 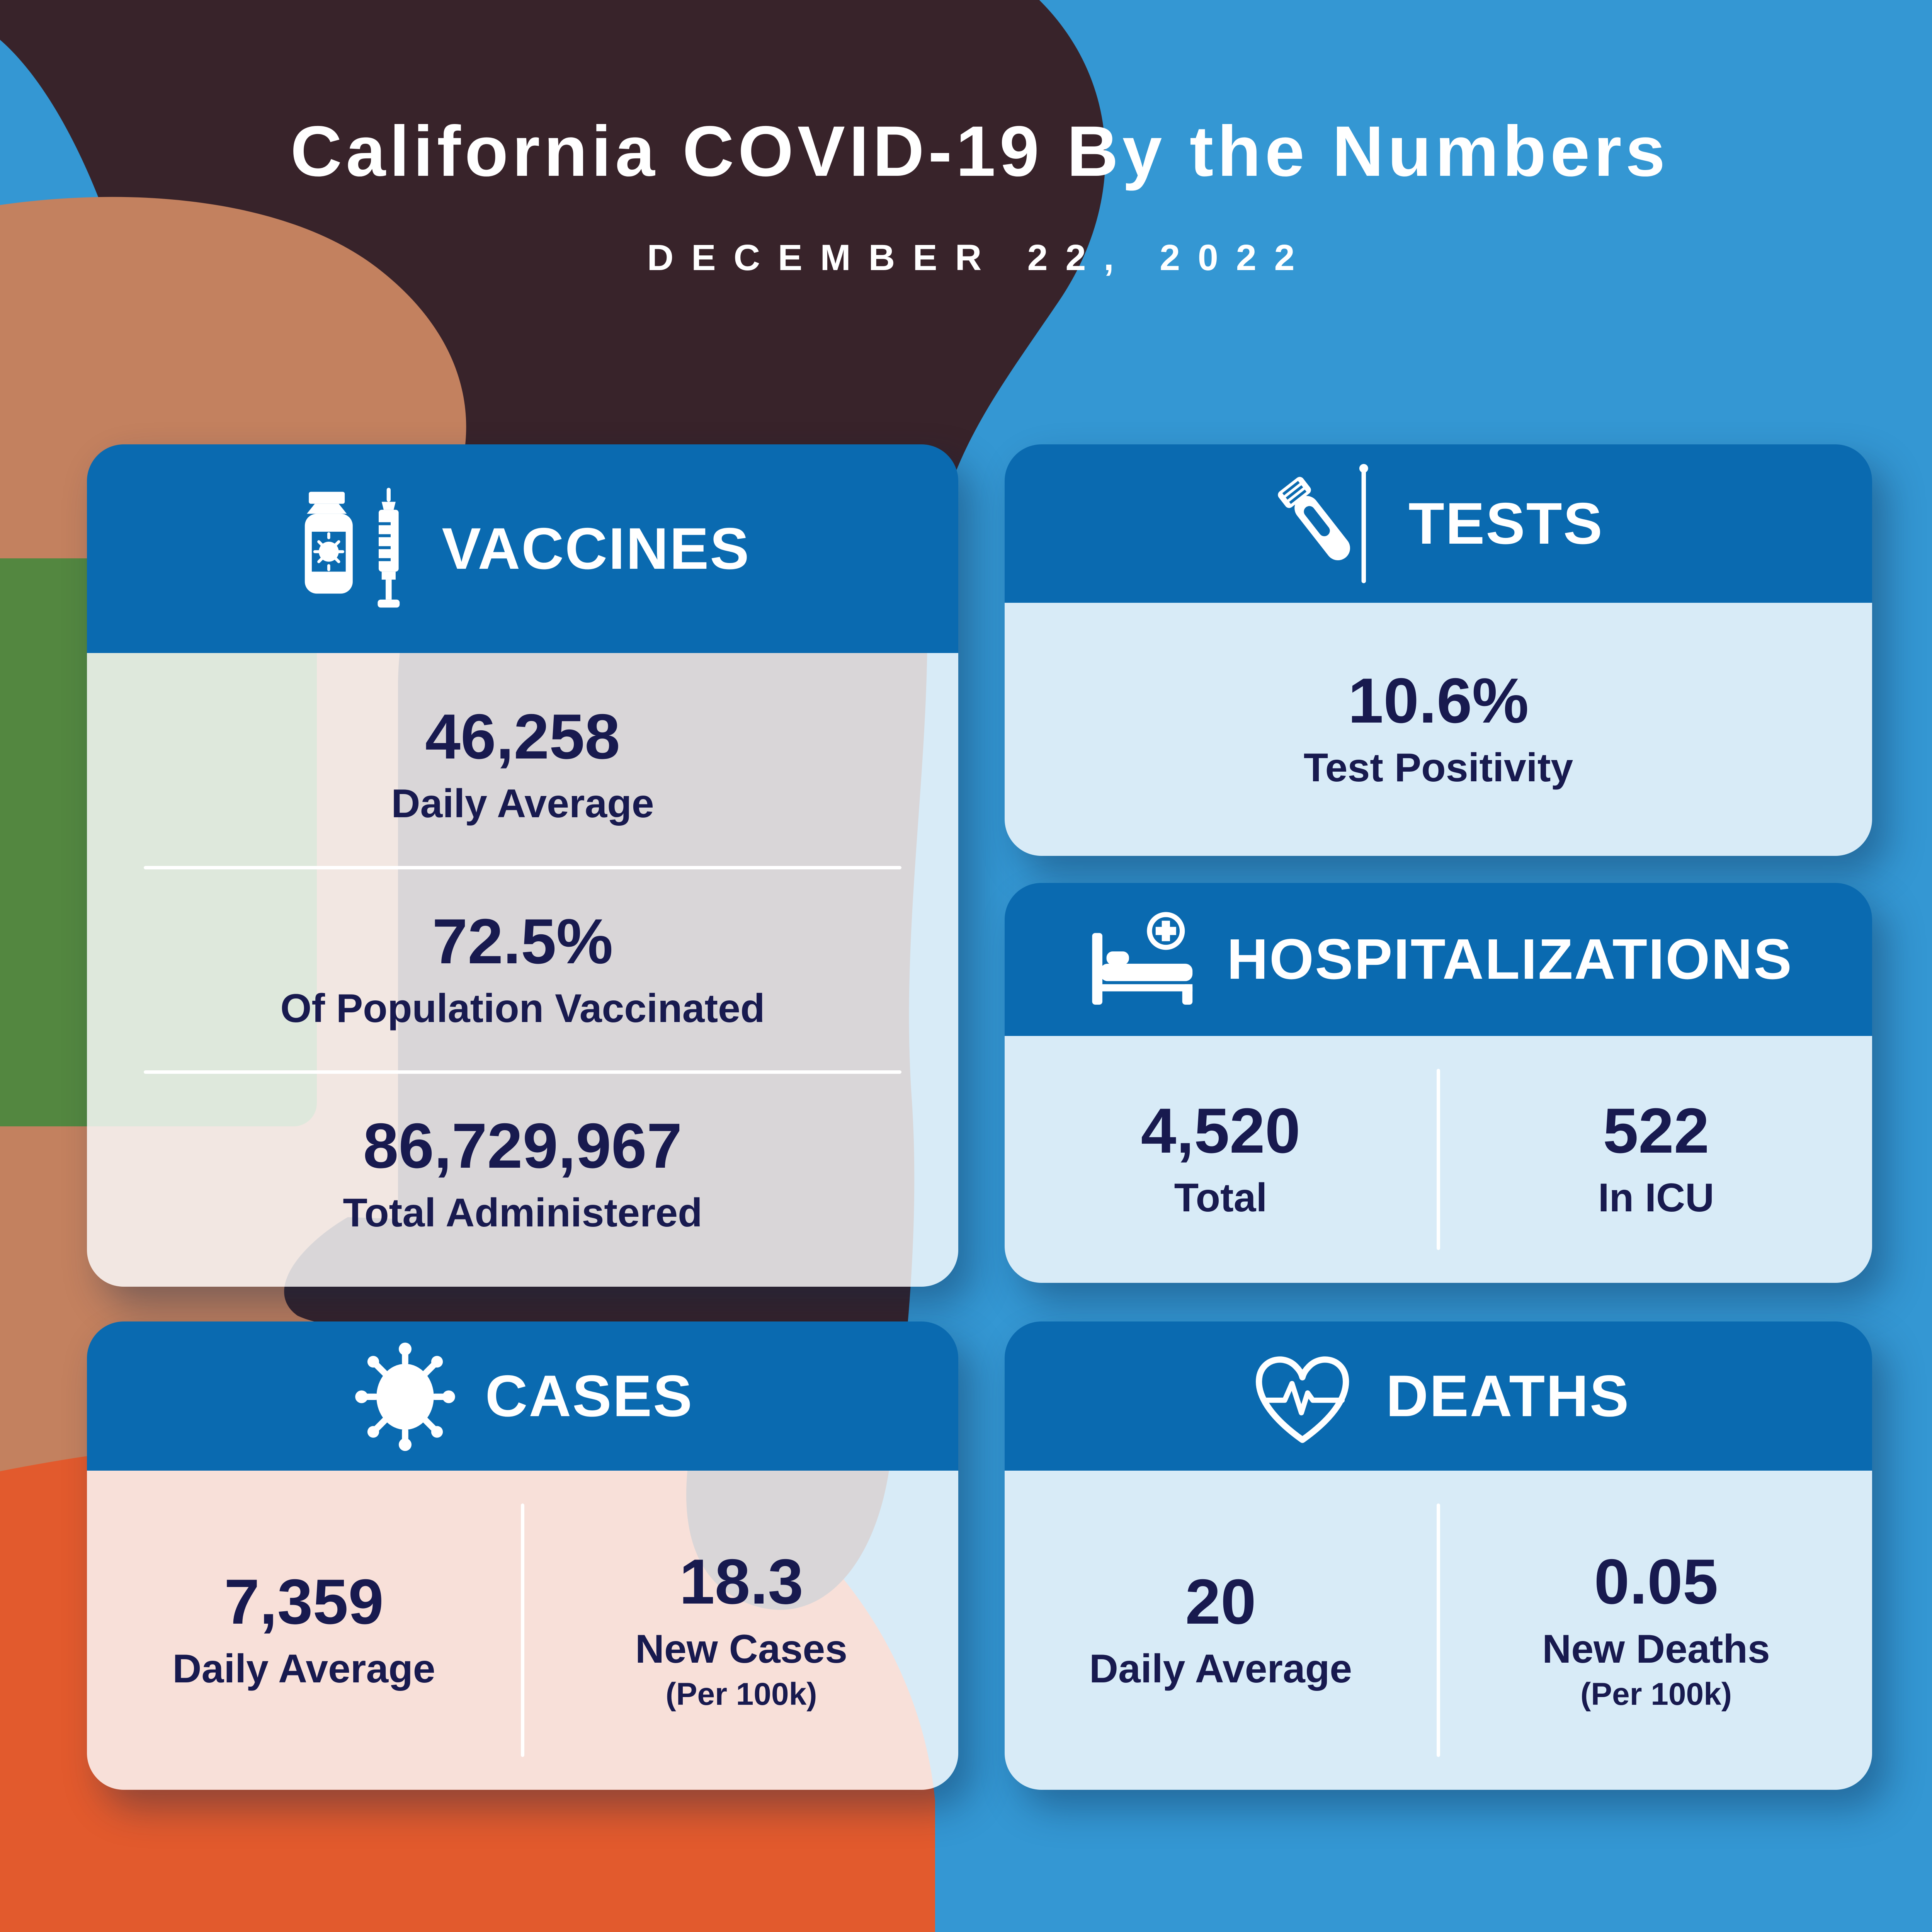 I want to click on stat-value: 4,520, so click(x=1221, y=1131).